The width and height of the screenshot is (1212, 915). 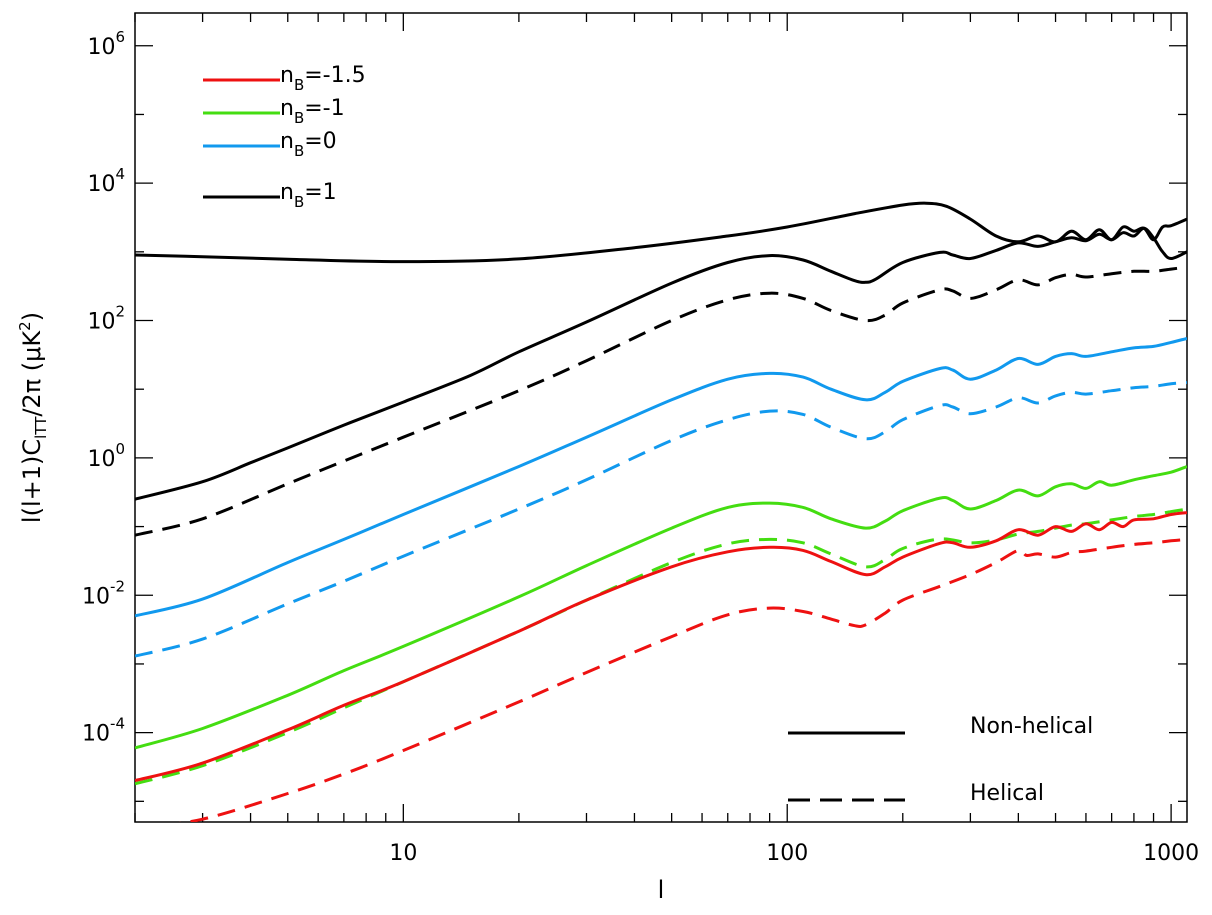 What do you see at coordinates (312, 111) in the screenshot?
I see `legend-label: nB=-1` at bounding box center [312, 111].